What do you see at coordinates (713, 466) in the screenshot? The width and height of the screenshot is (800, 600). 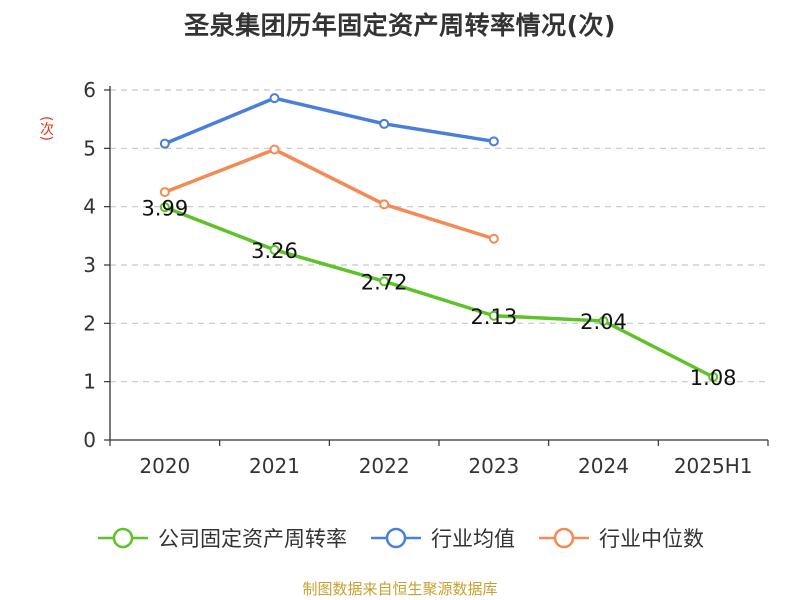 I see `x-tick-label: 2025H1` at bounding box center [713, 466].